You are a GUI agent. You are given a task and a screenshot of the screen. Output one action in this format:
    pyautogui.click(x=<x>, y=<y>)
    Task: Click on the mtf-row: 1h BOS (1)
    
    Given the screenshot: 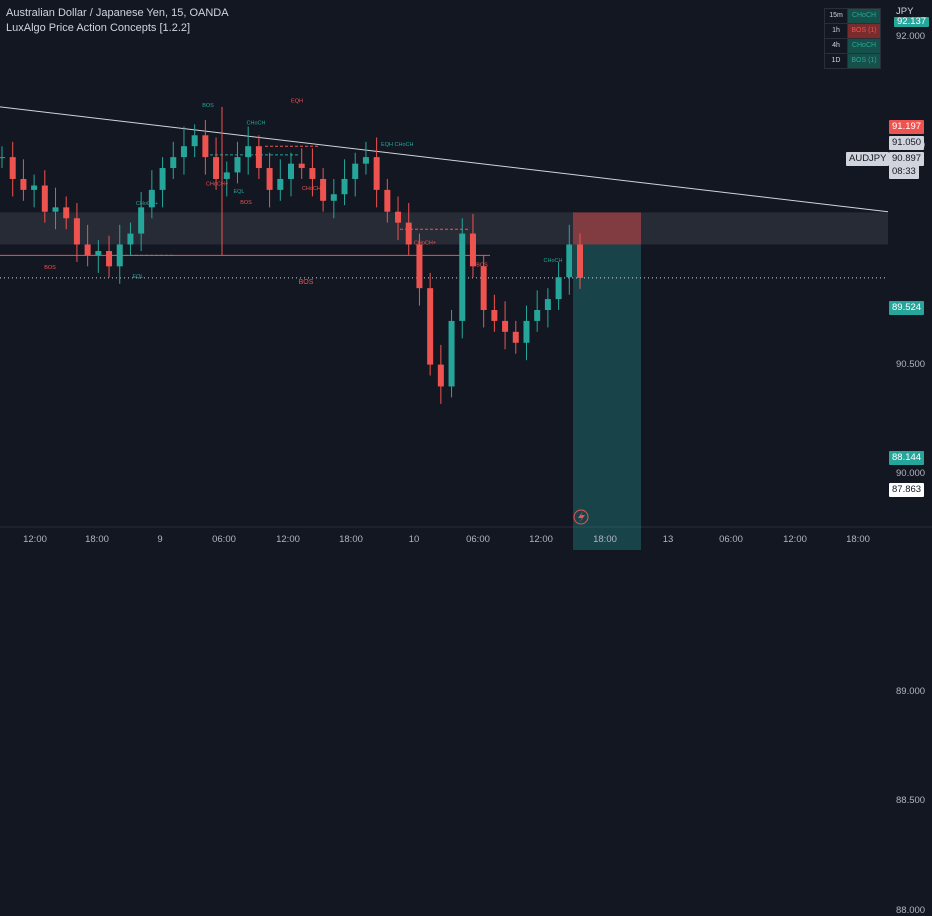 What is the action you would take?
    pyautogui.click(x=852, y=31)
    